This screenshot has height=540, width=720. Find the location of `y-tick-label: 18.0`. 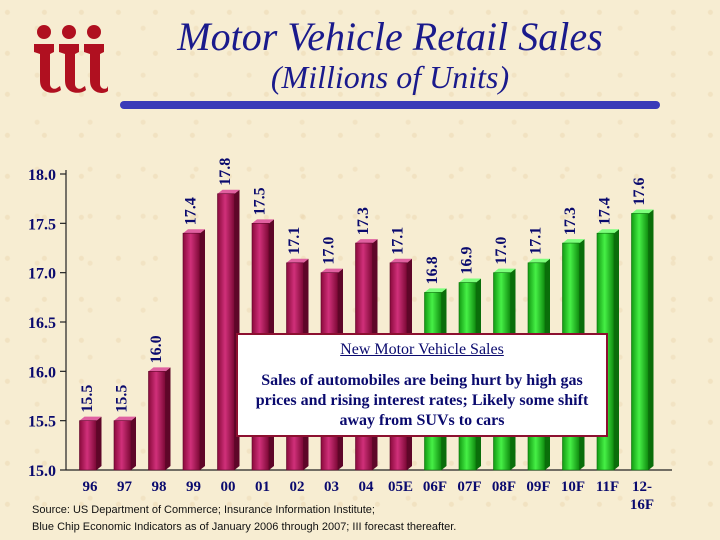

y-tick-label: 18.0 is located at coordinates (42, 175).